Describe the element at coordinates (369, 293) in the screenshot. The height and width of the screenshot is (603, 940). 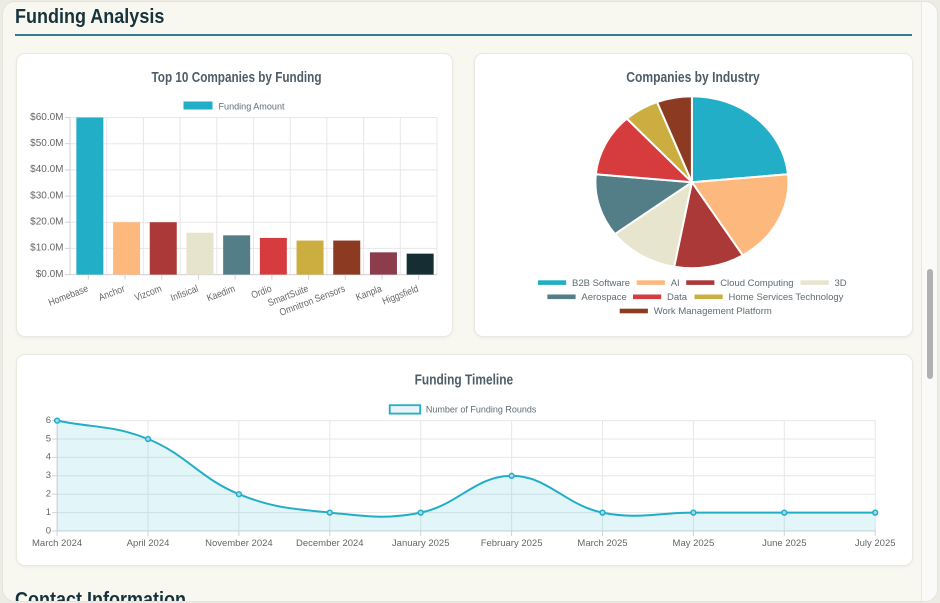
I see `svg-text: Kanpla` at that location.